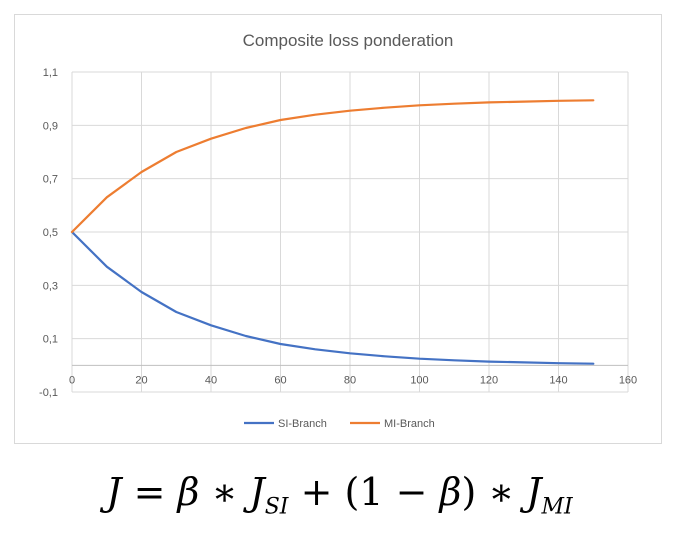 The height and width of the screenshot is (538, 679). Describe the element at coordinates (628, 380) in the screenshot. I see `x-tick-label: 160` at that location.